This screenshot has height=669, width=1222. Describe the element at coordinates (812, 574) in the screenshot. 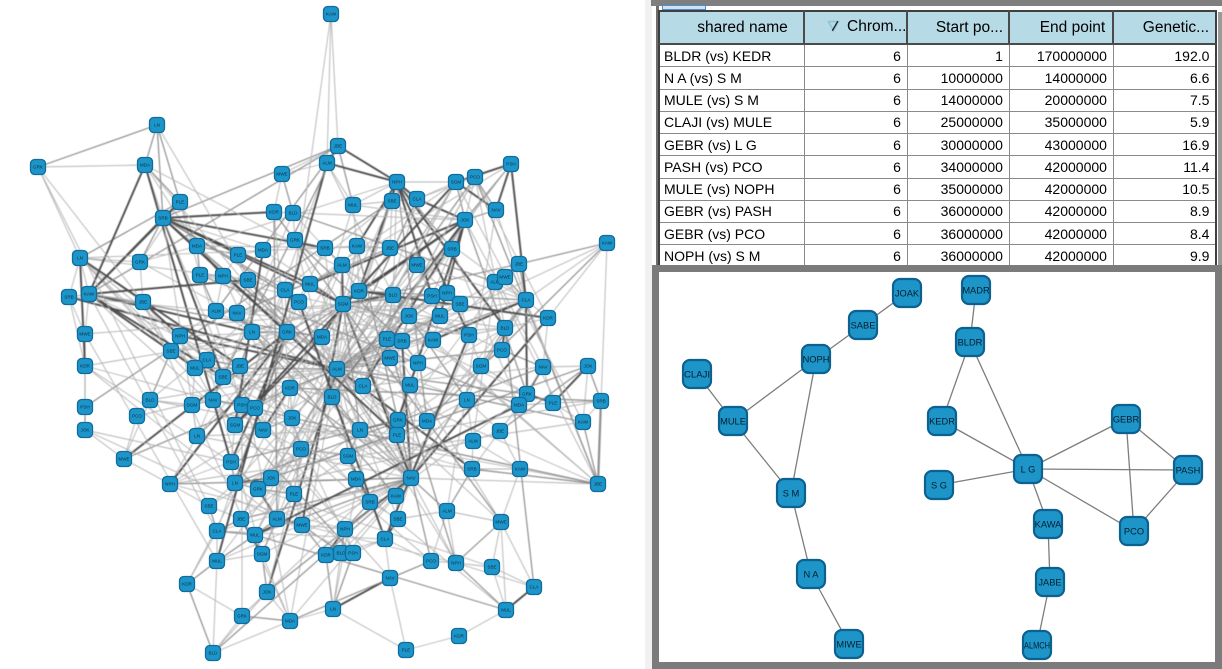

I see `svg-text: N A` at that location.